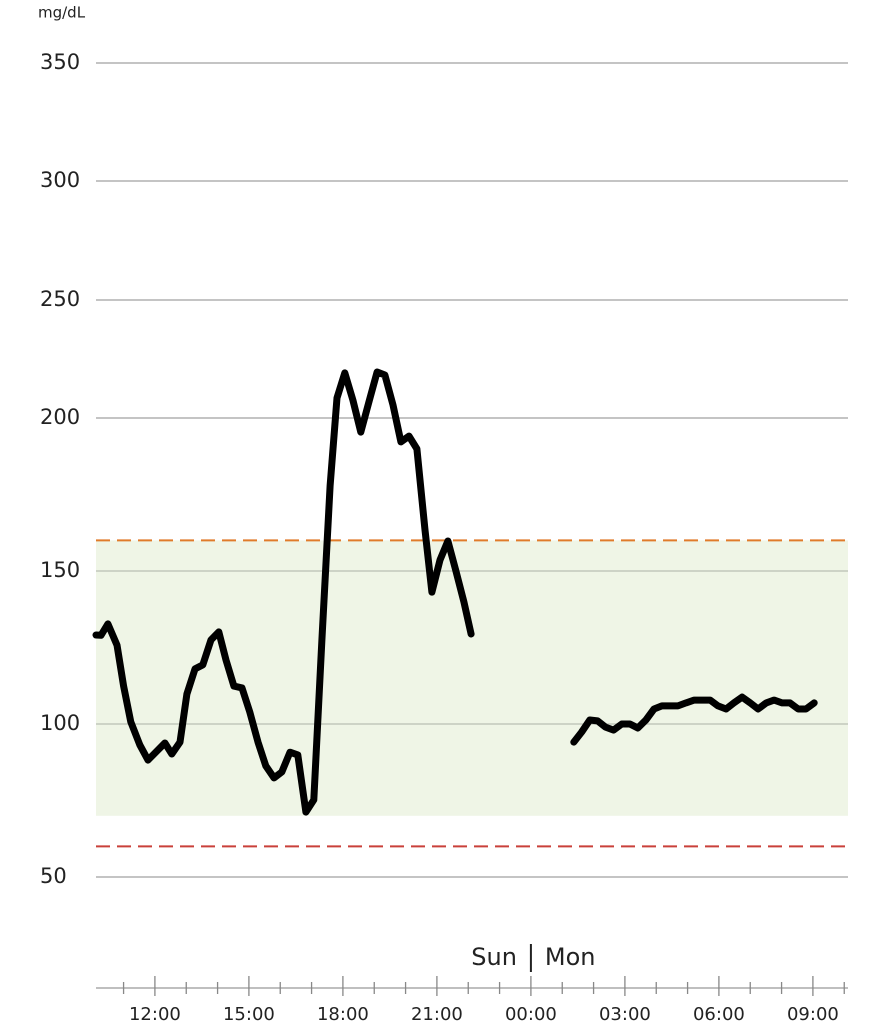 Image resolution: width=890 pixels, height=1024 pixels. Describe the element at coordinates (155, 1014) in the screenshot. I see `x-tick-label: 12:00` at that location.